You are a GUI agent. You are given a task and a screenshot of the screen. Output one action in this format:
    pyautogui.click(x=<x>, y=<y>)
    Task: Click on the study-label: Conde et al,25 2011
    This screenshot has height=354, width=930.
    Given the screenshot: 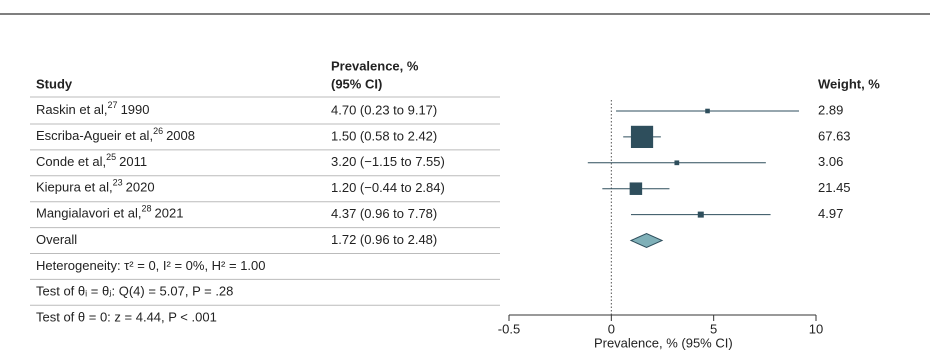 What is the action you would take?
    pyautogui.click(x=91, y=160)
    